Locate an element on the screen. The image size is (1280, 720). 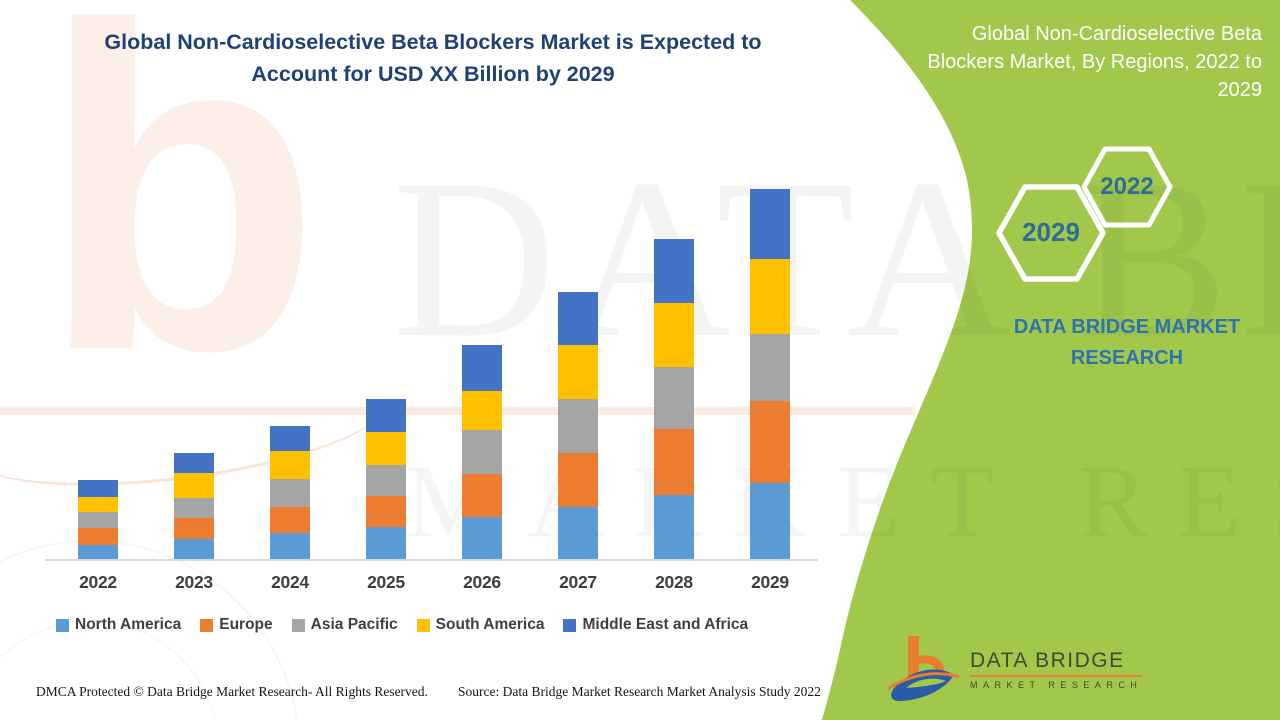
legend-label: Europe is located at coordinates (246, 624).